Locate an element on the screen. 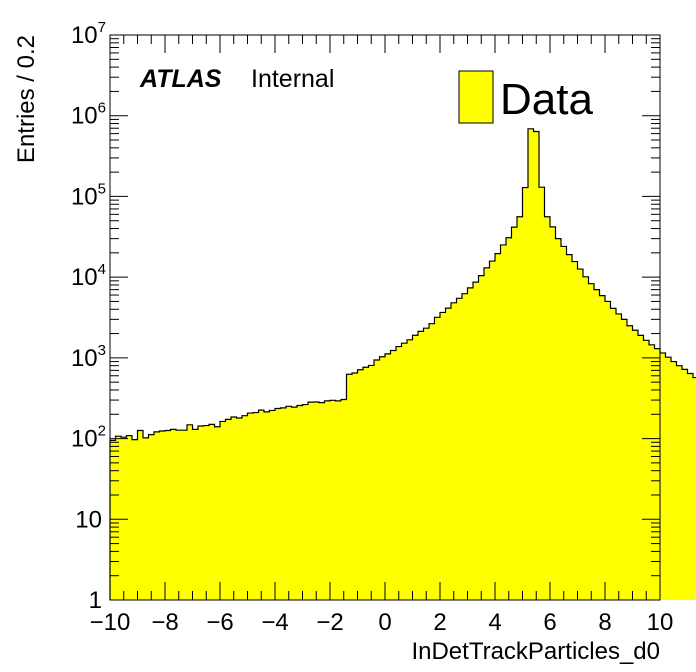 The width and height of the screenshot is (696, 672). x-tick-label: 6 is located at coordinates (549, 622).